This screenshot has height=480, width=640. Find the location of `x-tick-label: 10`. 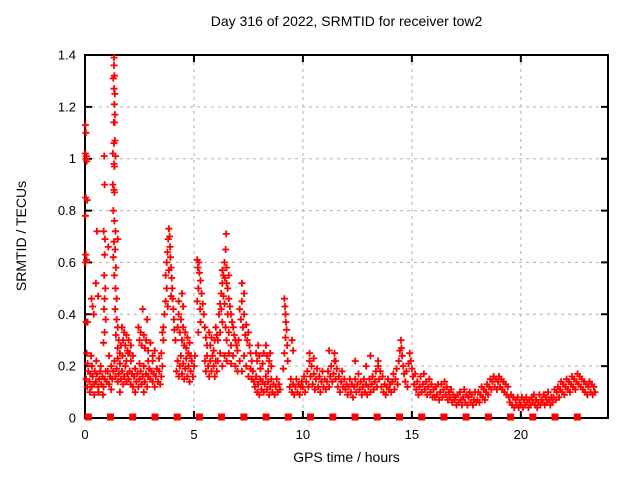

x-tick-label: 10 is located at coordinates (303, 434).